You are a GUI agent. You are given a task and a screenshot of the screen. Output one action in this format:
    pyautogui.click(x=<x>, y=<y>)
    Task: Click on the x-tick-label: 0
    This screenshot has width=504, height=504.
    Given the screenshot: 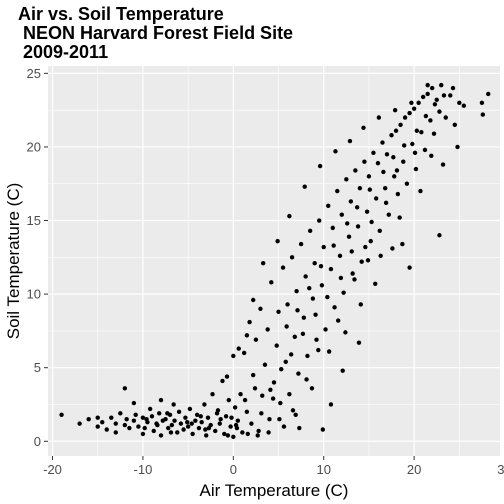 What is the action you would take?
    pyautogui.click(x=233, y=469)
    